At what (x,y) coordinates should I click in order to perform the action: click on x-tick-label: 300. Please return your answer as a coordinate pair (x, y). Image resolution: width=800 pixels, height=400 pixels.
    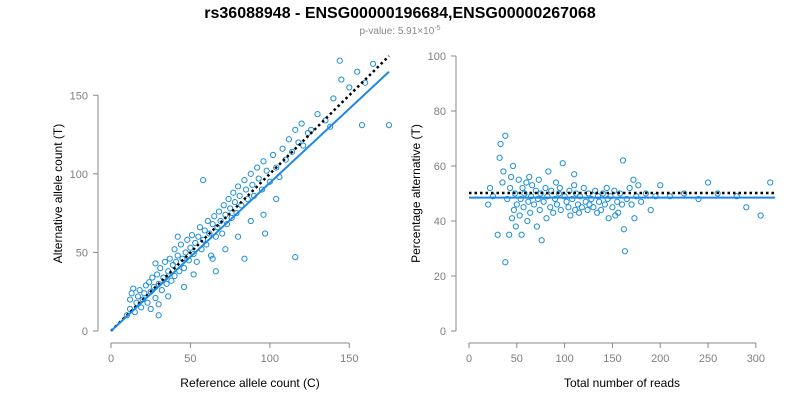
    Looking at the image, I should click on (756, 359).